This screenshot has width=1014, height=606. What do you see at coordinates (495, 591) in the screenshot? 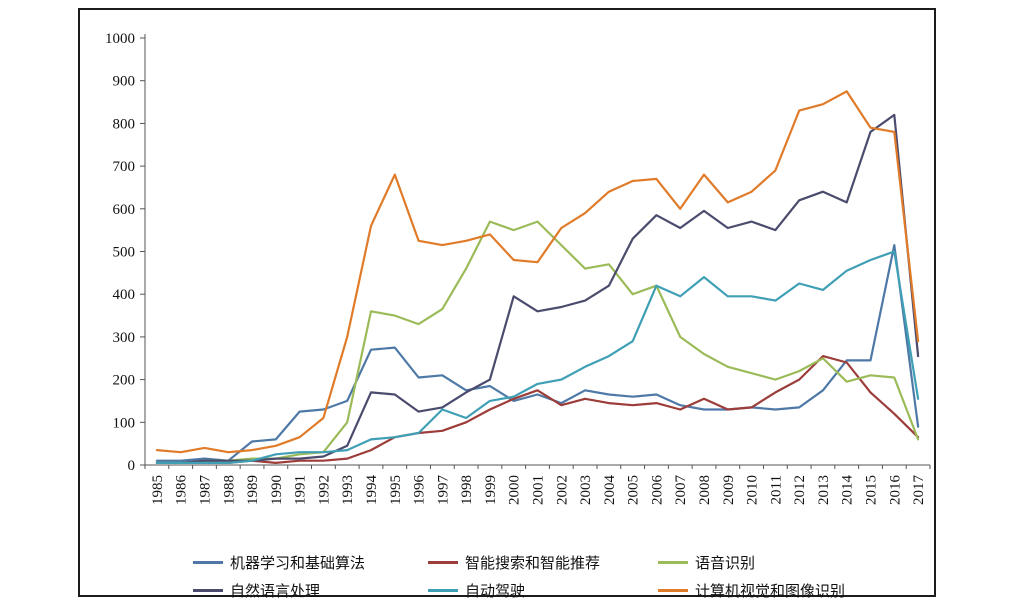
I see `legend-label-autonomous-driving: 自动驾驶` at bounding box center [495, 591].